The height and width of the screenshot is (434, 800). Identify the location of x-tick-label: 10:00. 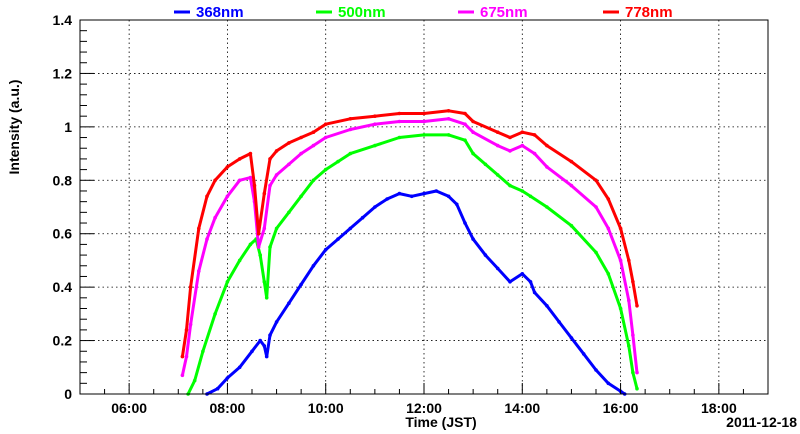
(326, 408).